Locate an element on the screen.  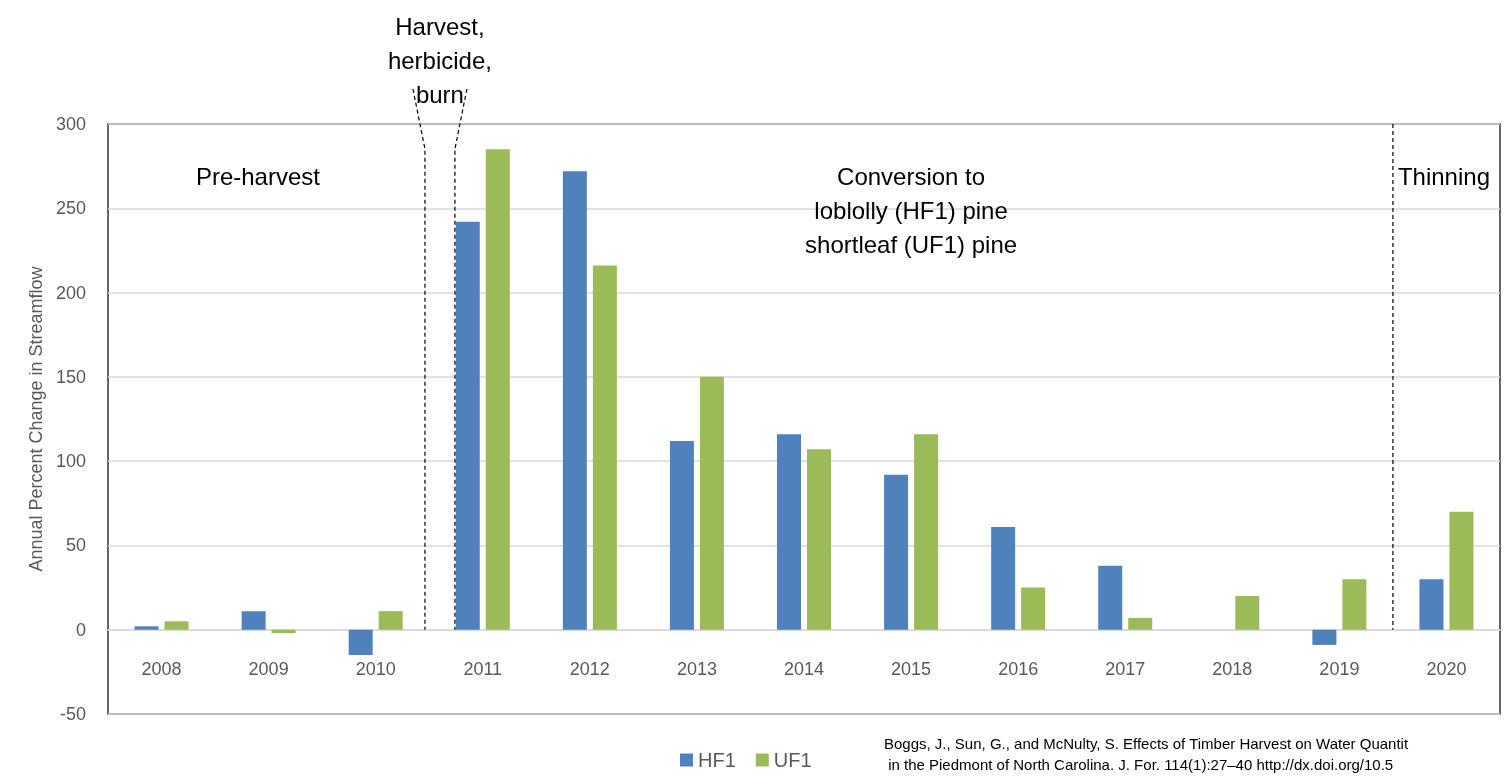
x-tick-label: 2019 is located at coordinates (1339, 668).